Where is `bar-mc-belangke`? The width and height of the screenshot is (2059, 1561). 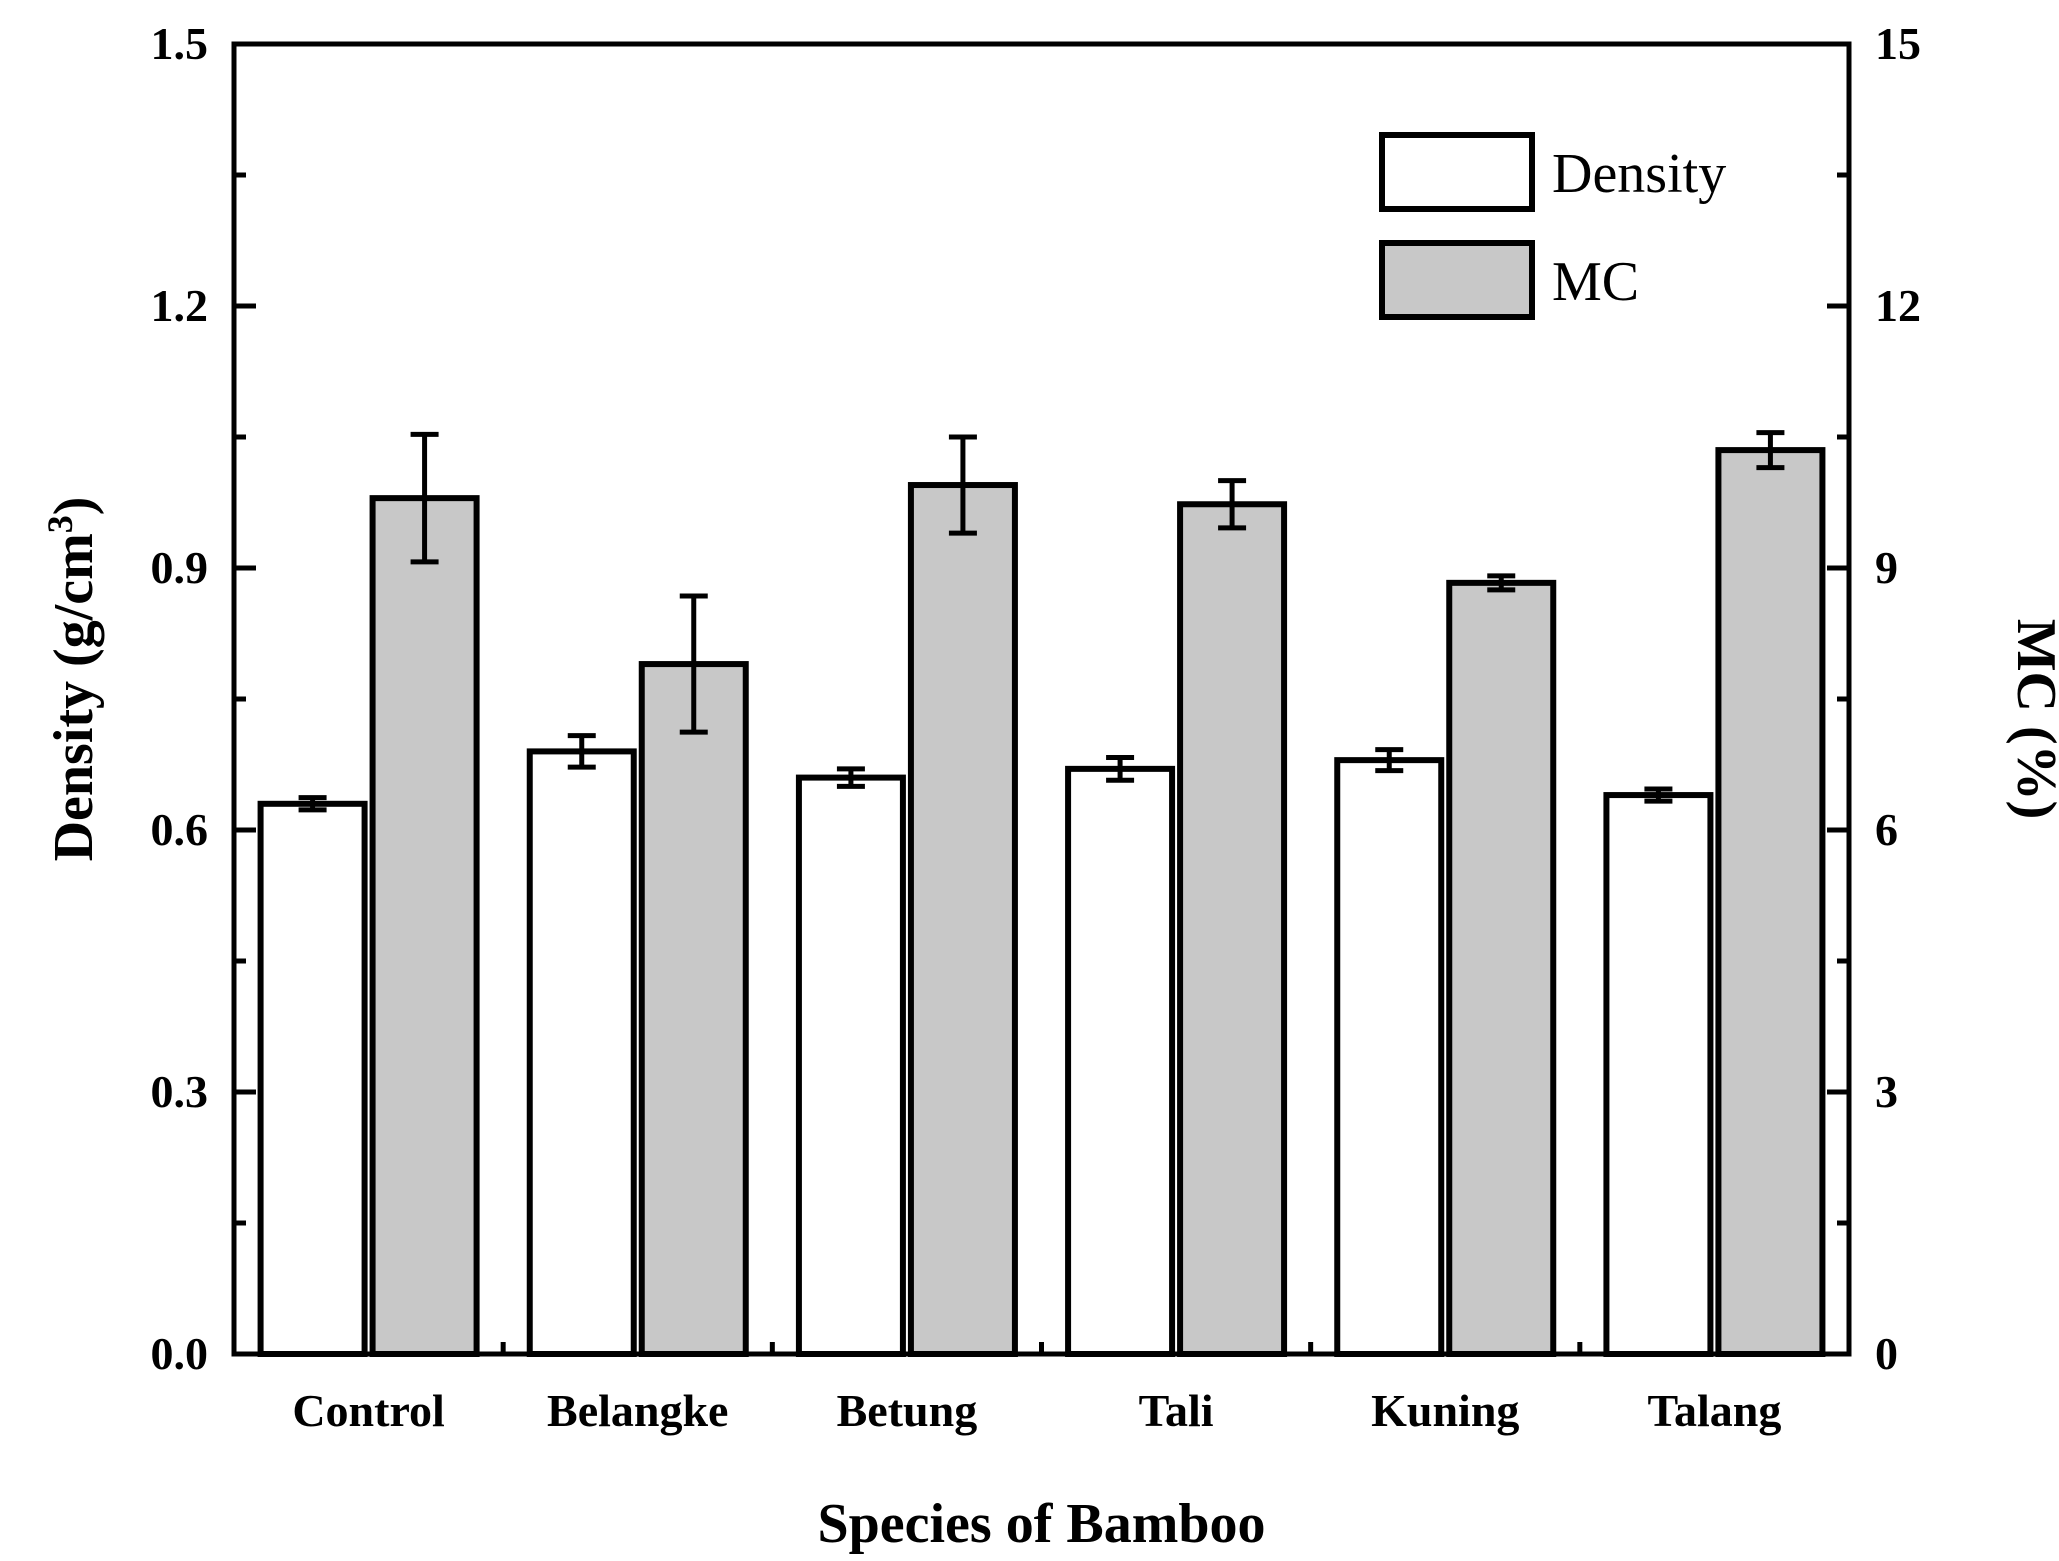
bar-mc-belangke is located at coordinates (693, 1009).